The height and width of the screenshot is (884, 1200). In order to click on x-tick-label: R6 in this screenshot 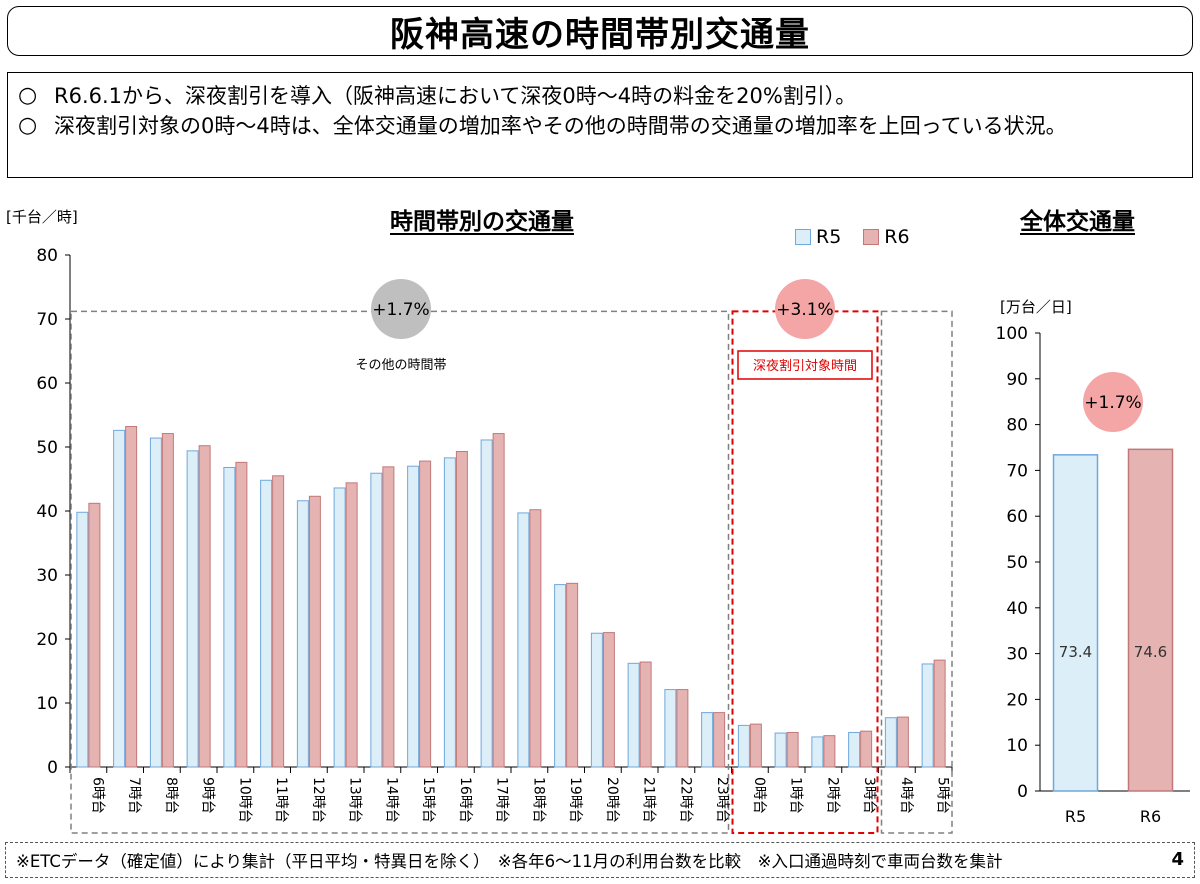, I will do `click(1150, 816)`.